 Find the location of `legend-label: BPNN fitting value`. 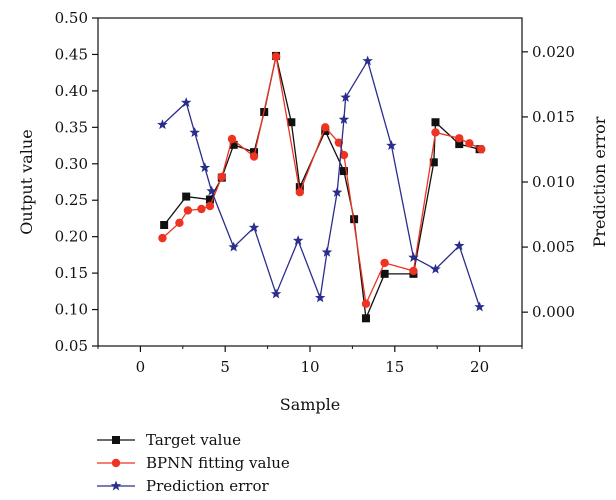

legend-label: BPNN fitting value is located at coordinates (218, 463).